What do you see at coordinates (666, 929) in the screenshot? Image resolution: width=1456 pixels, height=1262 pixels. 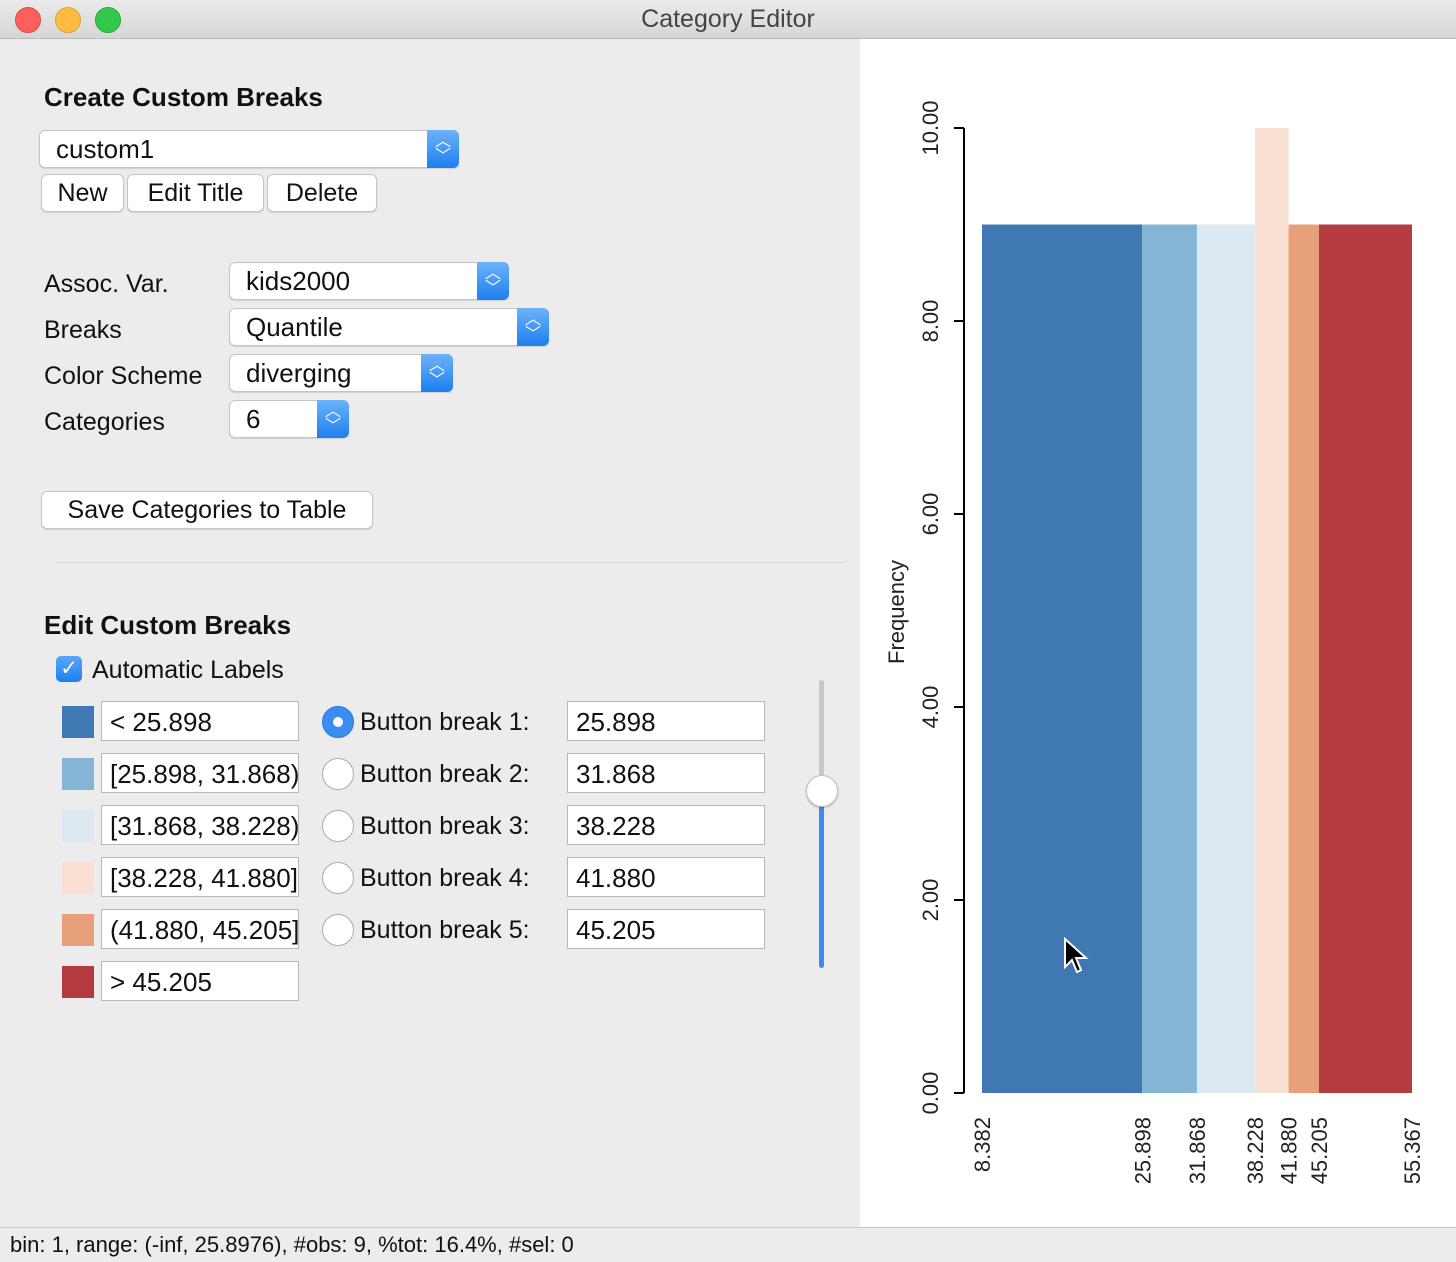 I see `break-value-field-5: 45.205` at bounding box center [666, 929].